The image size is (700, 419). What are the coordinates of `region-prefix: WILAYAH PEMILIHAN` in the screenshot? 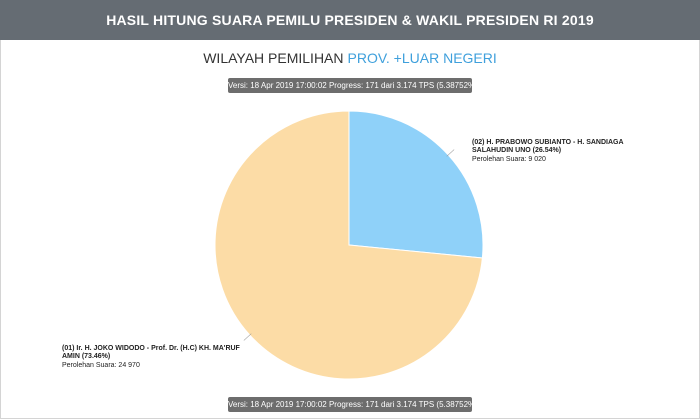 It's located at (273, 58).